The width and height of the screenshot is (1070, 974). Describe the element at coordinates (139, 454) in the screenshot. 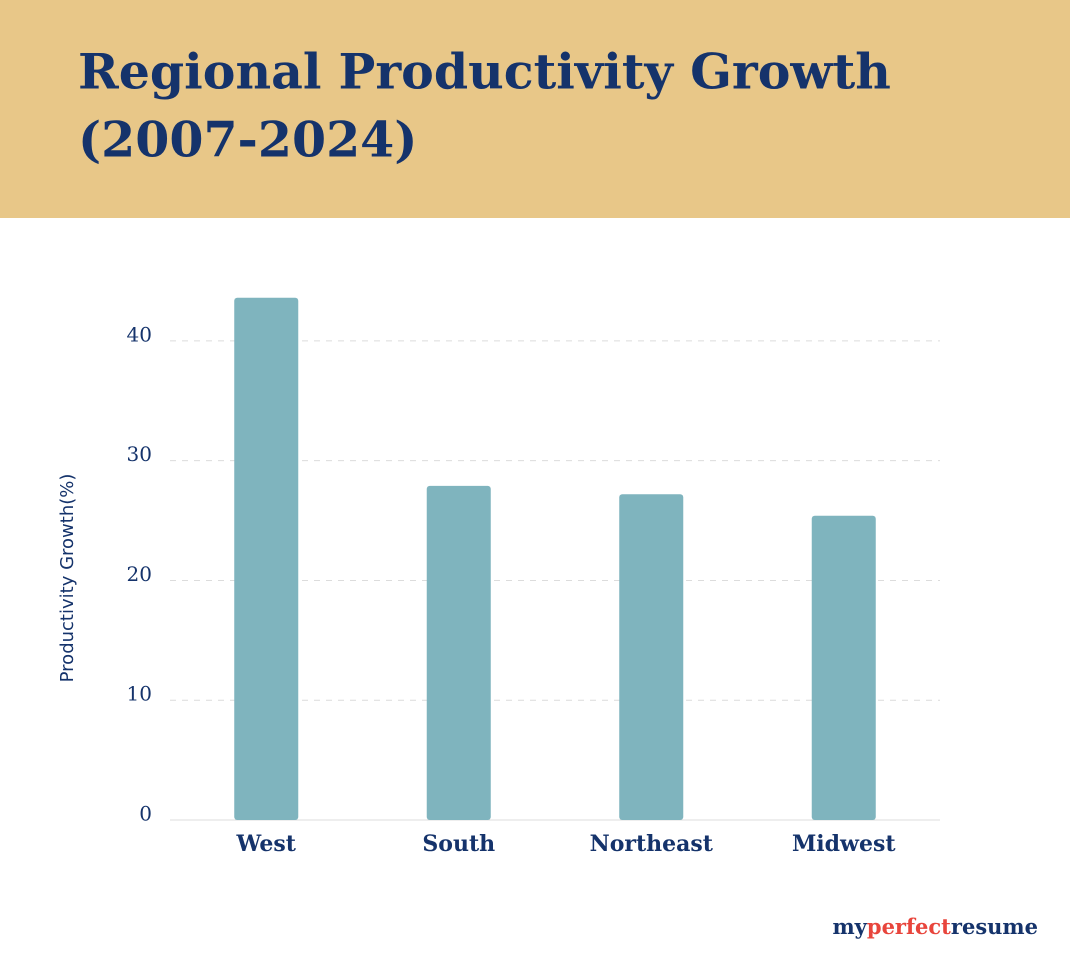

I see `y-tick-label: 30` at that location.